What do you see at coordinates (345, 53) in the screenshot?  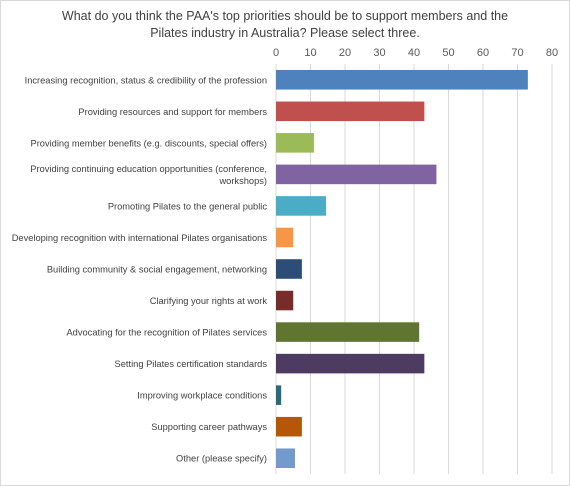 I see `x-tick-label: 20` at bounding box center [345, 53].